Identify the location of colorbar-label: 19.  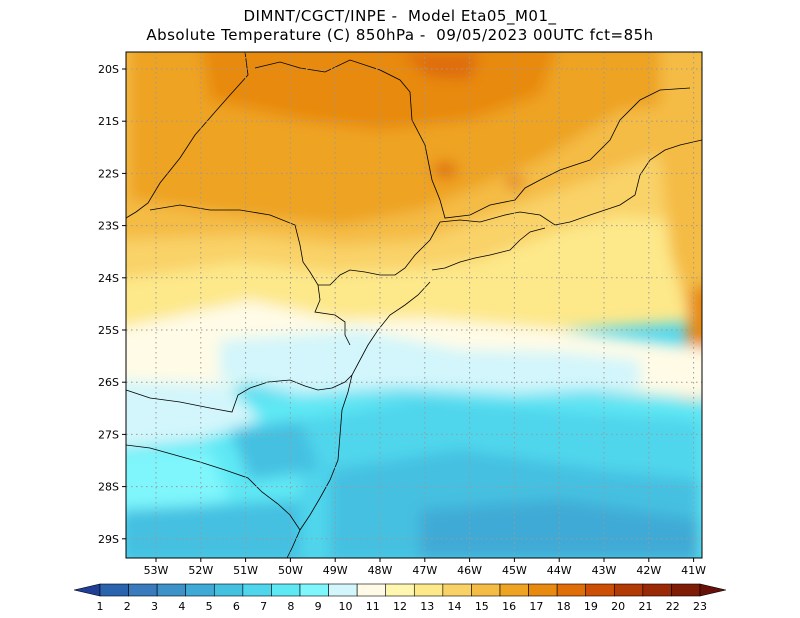
(591, 606).